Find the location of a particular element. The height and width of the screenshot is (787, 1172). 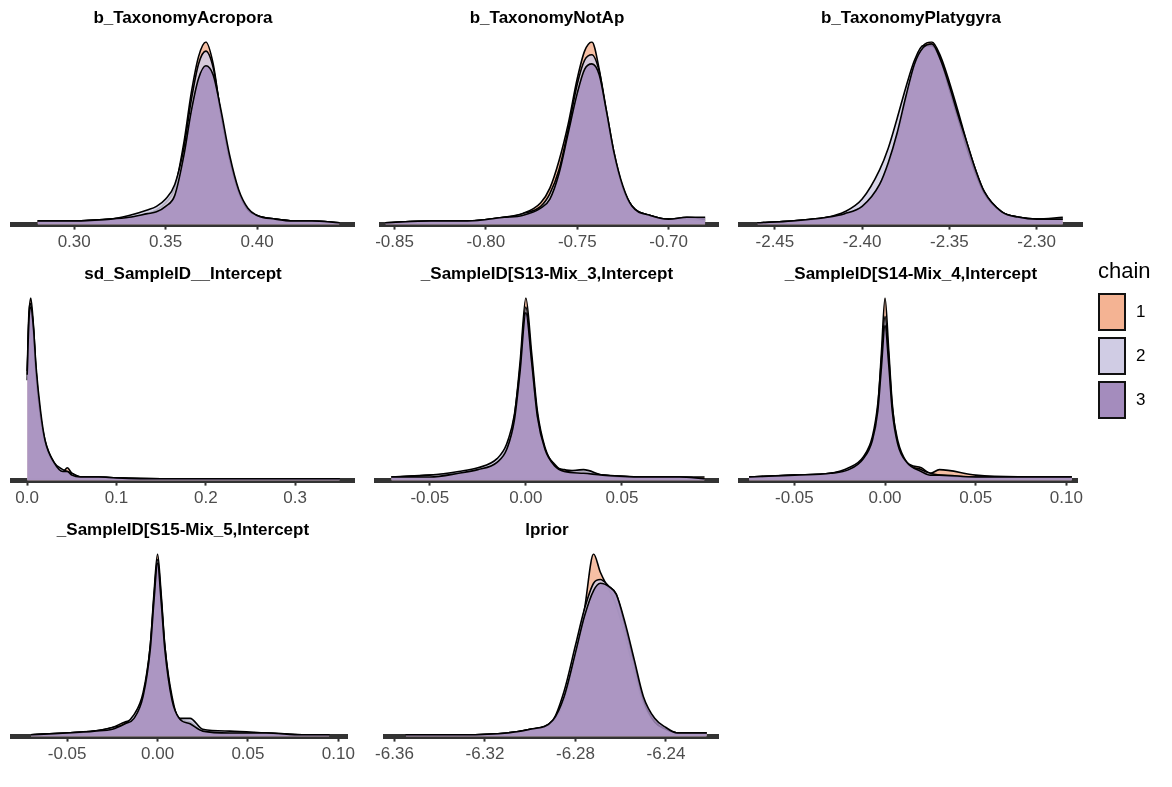

legend-label: 3 is located at coordinates (1141, 400).